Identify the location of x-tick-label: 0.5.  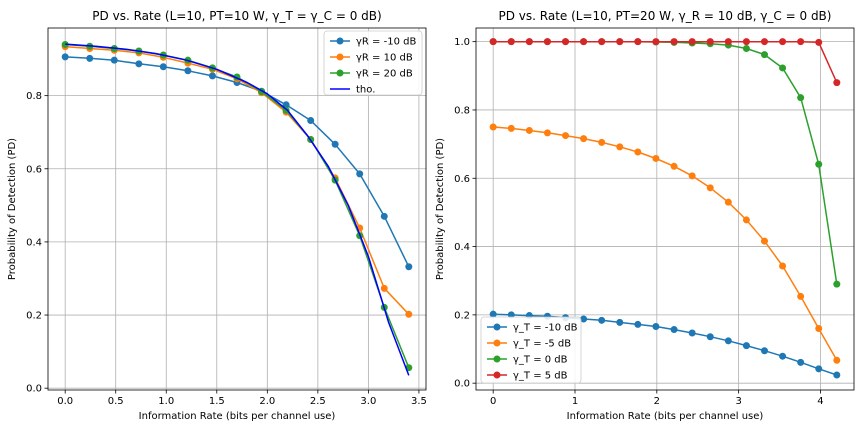
(116, 401).